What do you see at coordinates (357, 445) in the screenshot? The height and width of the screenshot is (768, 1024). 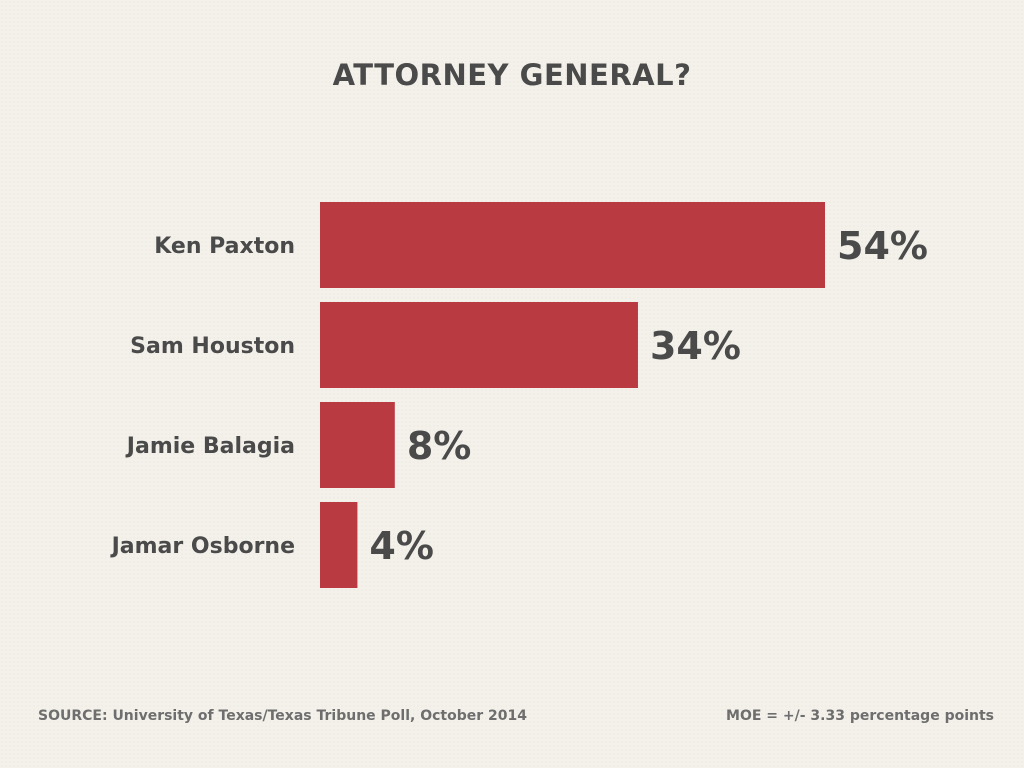 I see `bar-jamie-balagia` at bounding box center [357, 445].